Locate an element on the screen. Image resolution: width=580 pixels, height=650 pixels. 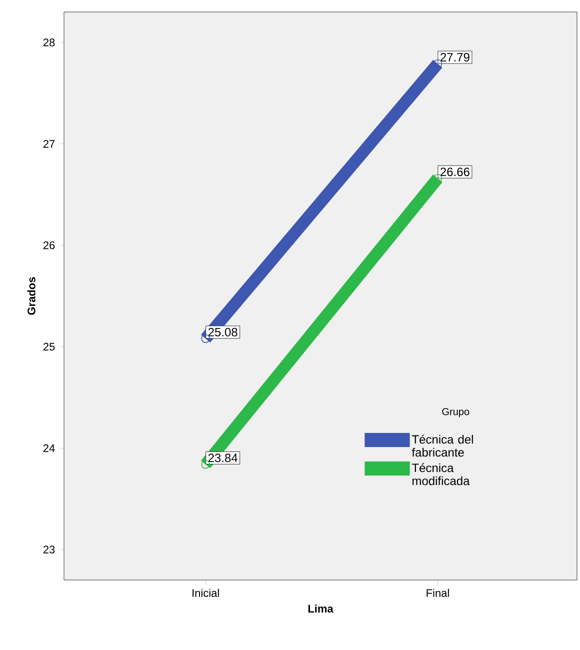
y-tick-label: 25 is located at coordinates (49, 346).